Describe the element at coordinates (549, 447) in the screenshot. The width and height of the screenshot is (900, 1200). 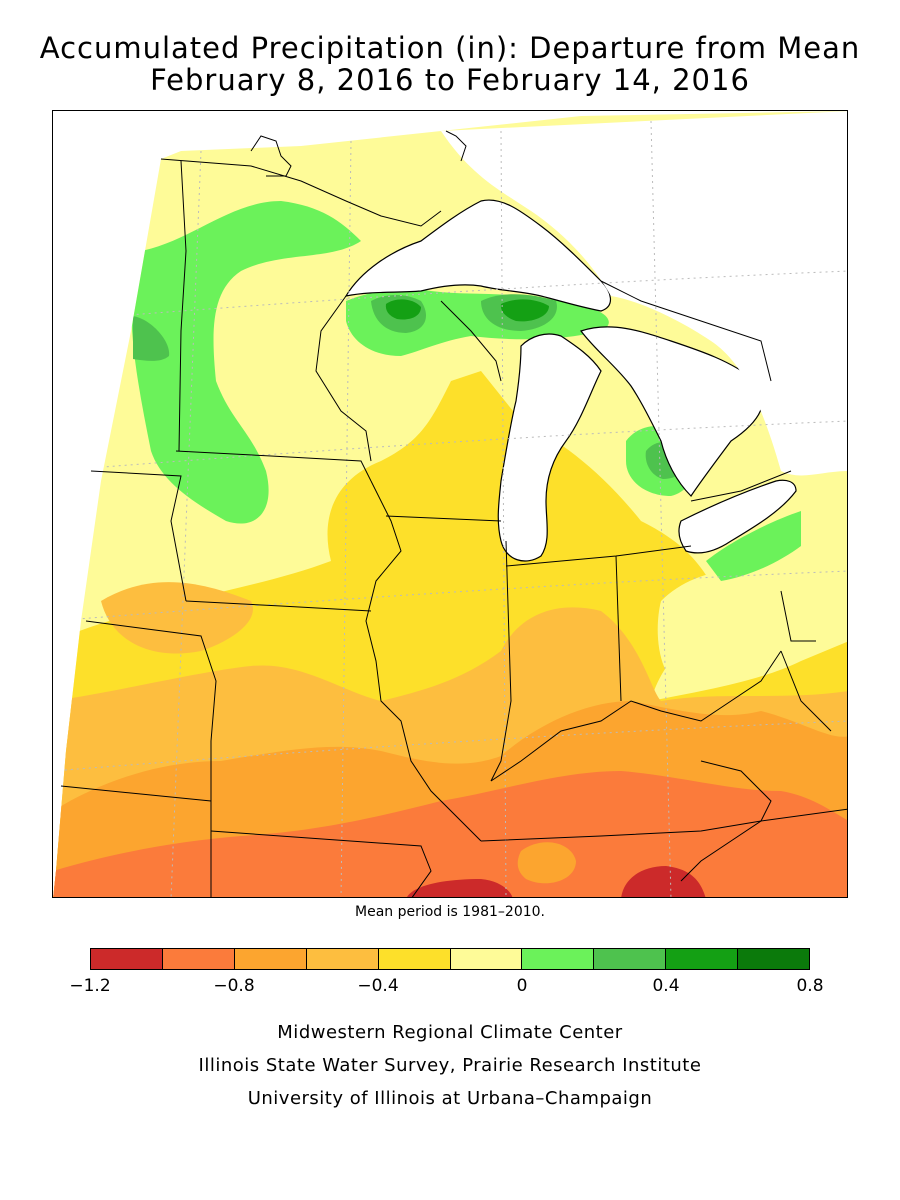
I see `lake-michigan` at that location.